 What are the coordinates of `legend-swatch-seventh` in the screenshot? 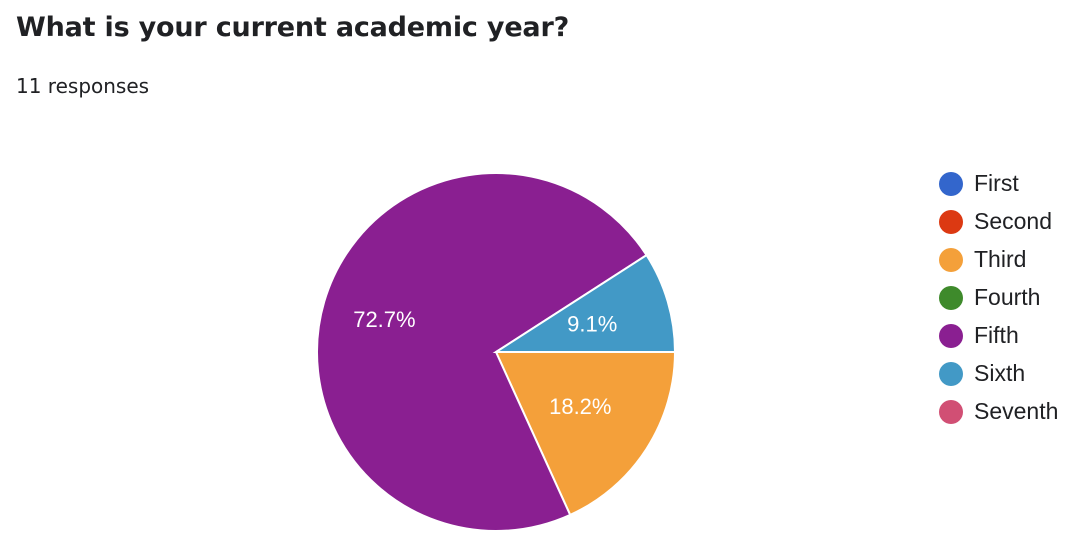 It's located at (951, 412).